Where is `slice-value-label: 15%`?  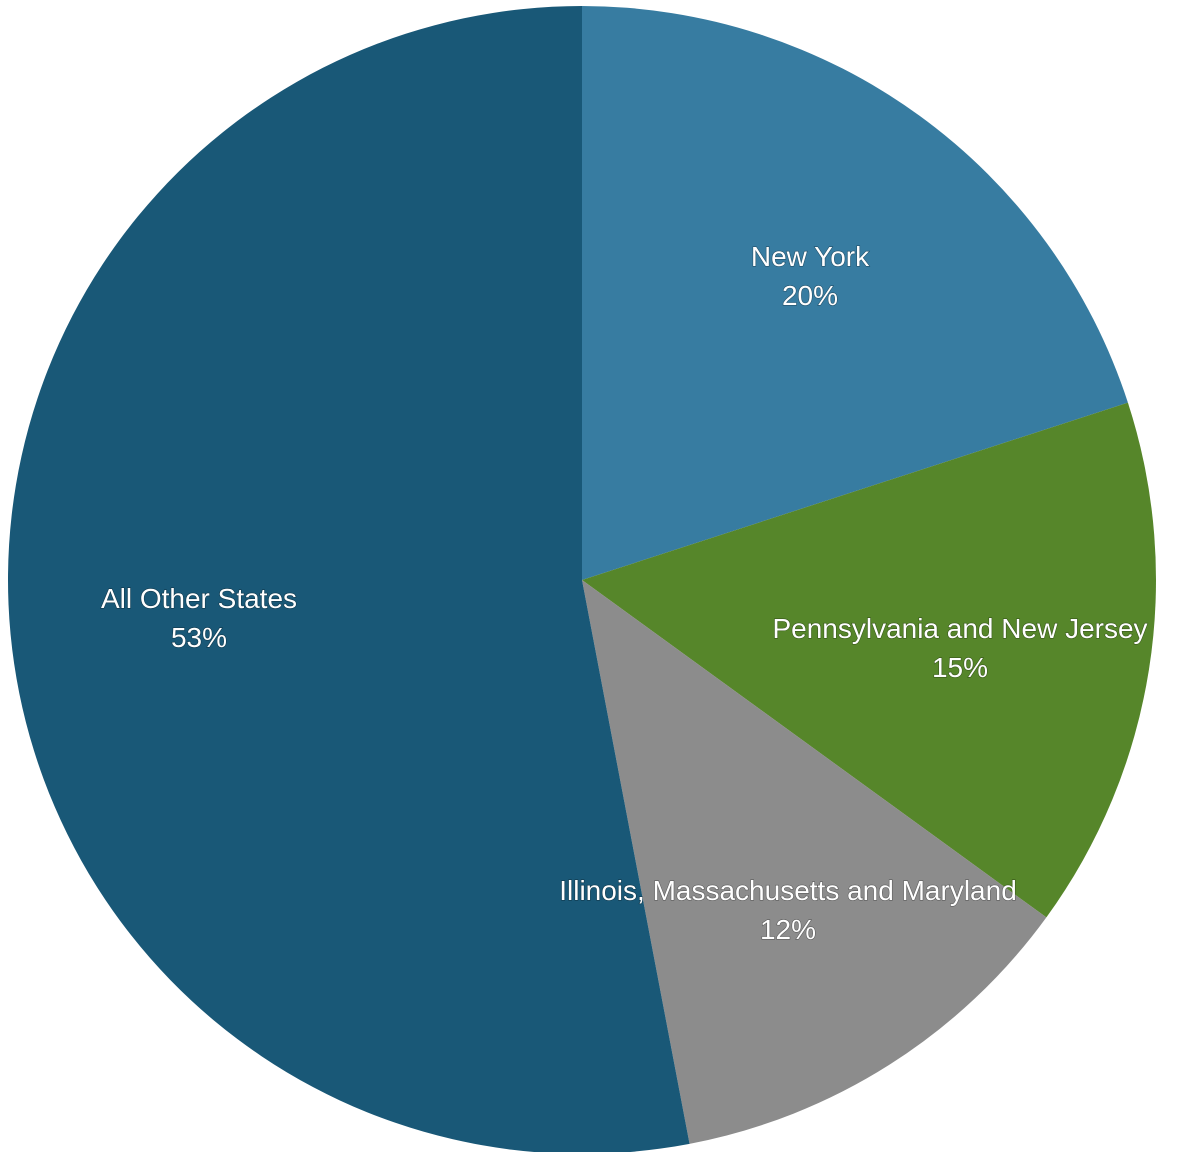 slice-value-label: 15% is located at coordinates (960, 667).